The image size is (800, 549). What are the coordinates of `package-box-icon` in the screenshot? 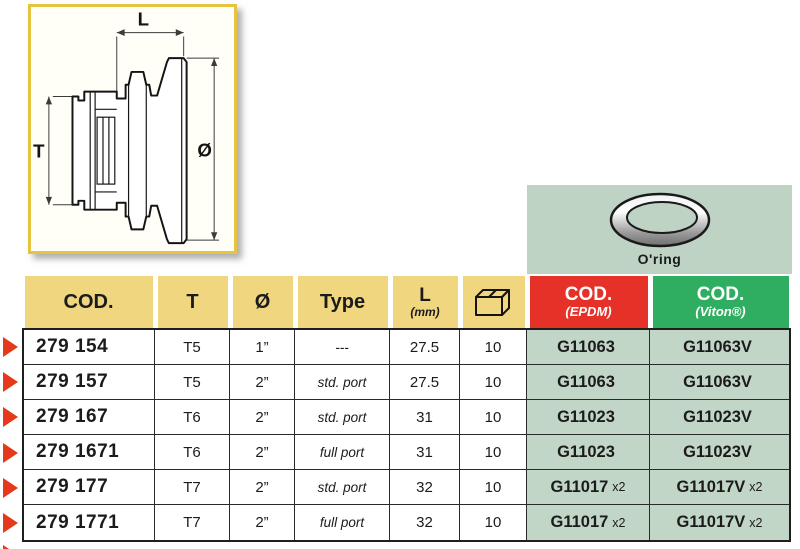 It's located at (492, 302).